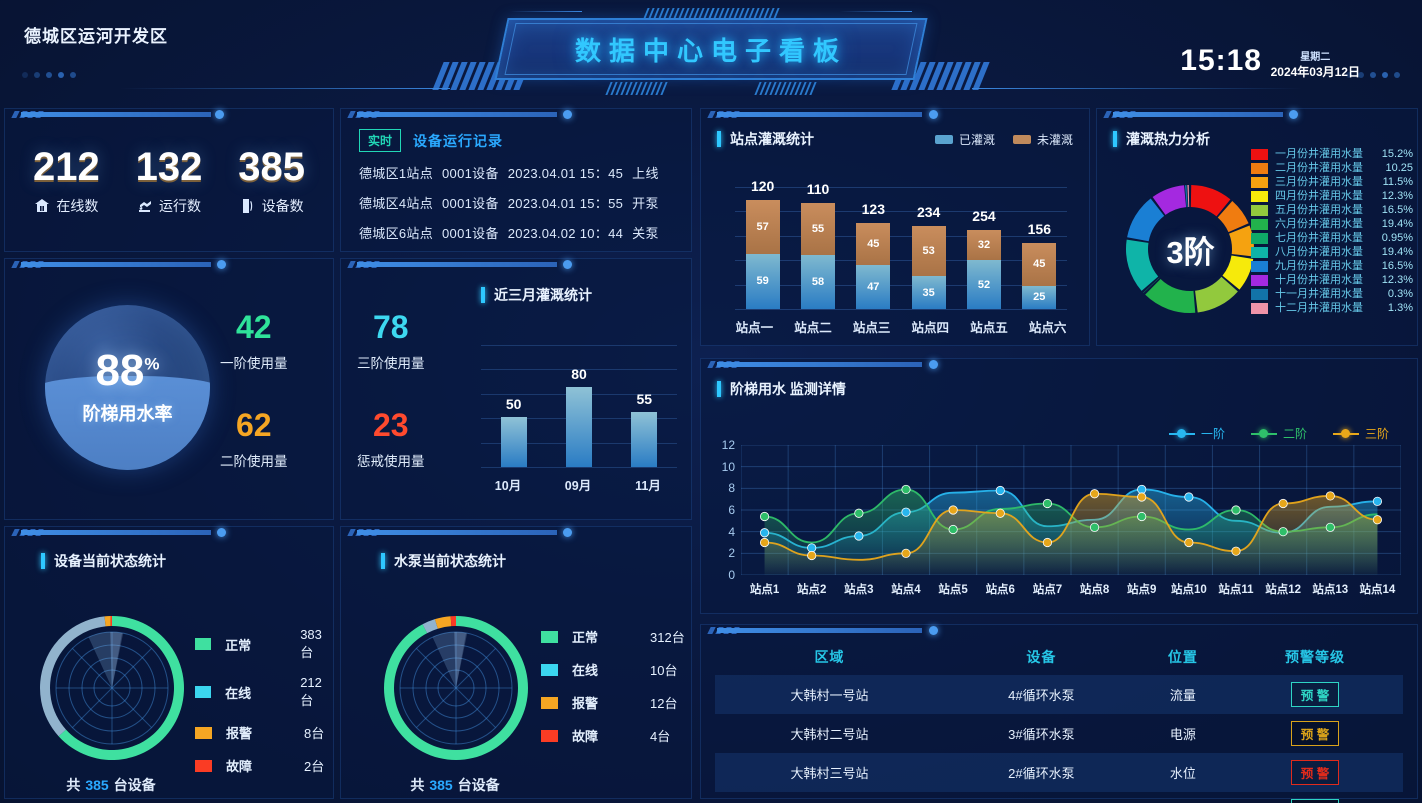 Image resolution: width=1422 pixels, height=803 pixels. Describe the element at coordinates (264, 765) in the screenshot. I see `status-legend-item: 故障 2台` at that location.